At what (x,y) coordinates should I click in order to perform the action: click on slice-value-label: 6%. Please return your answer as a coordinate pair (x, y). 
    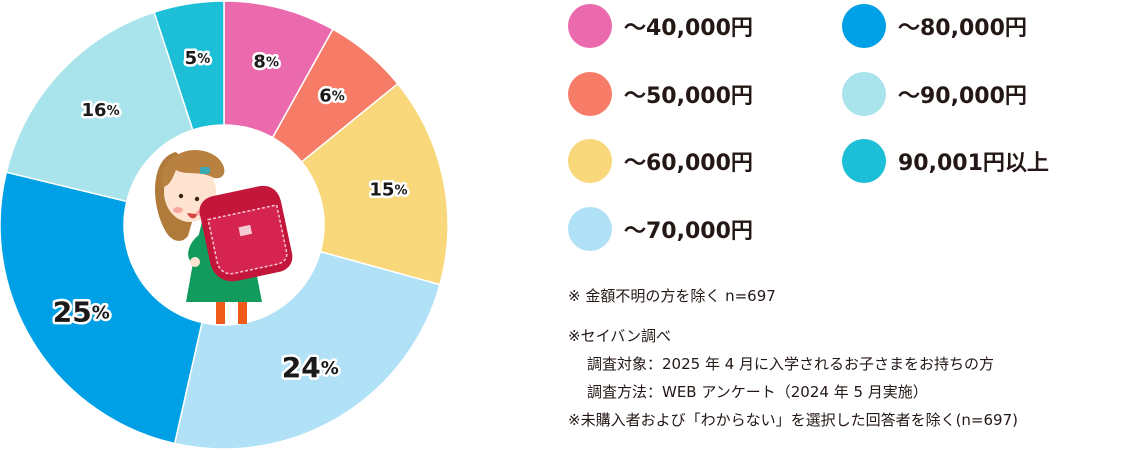
    Looking at the image, I should click on (332, 95).